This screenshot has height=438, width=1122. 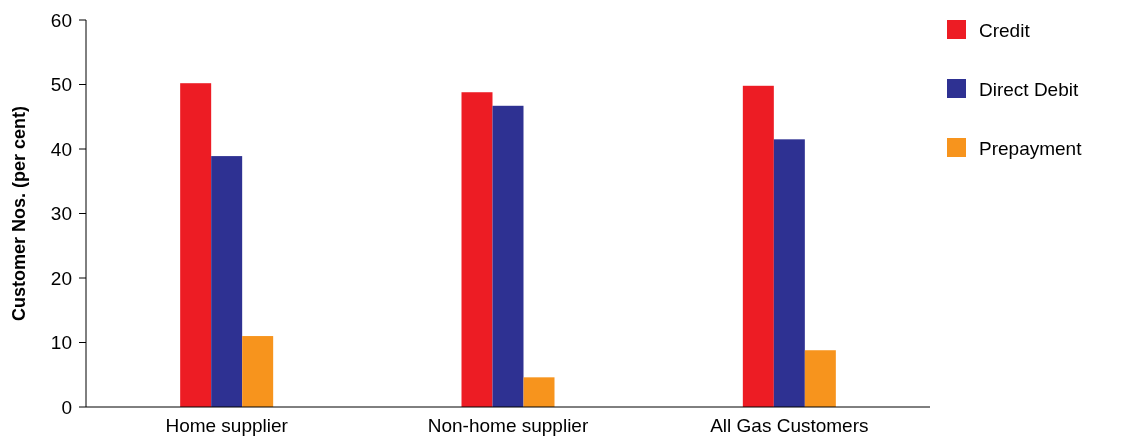 What do you see at coordinates (227, 425) in the screenshot?
I see `x-tick-label: Home supplier` at bounding box center [227, 425].